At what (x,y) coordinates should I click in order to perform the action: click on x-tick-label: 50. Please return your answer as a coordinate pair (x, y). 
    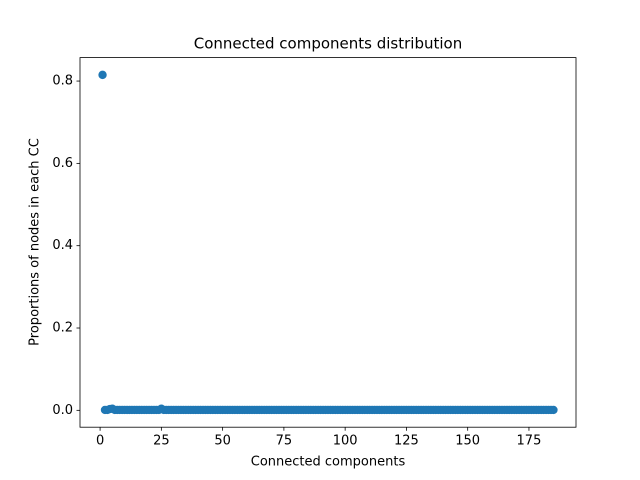
    Looking at the image, I should click on (222, 441).